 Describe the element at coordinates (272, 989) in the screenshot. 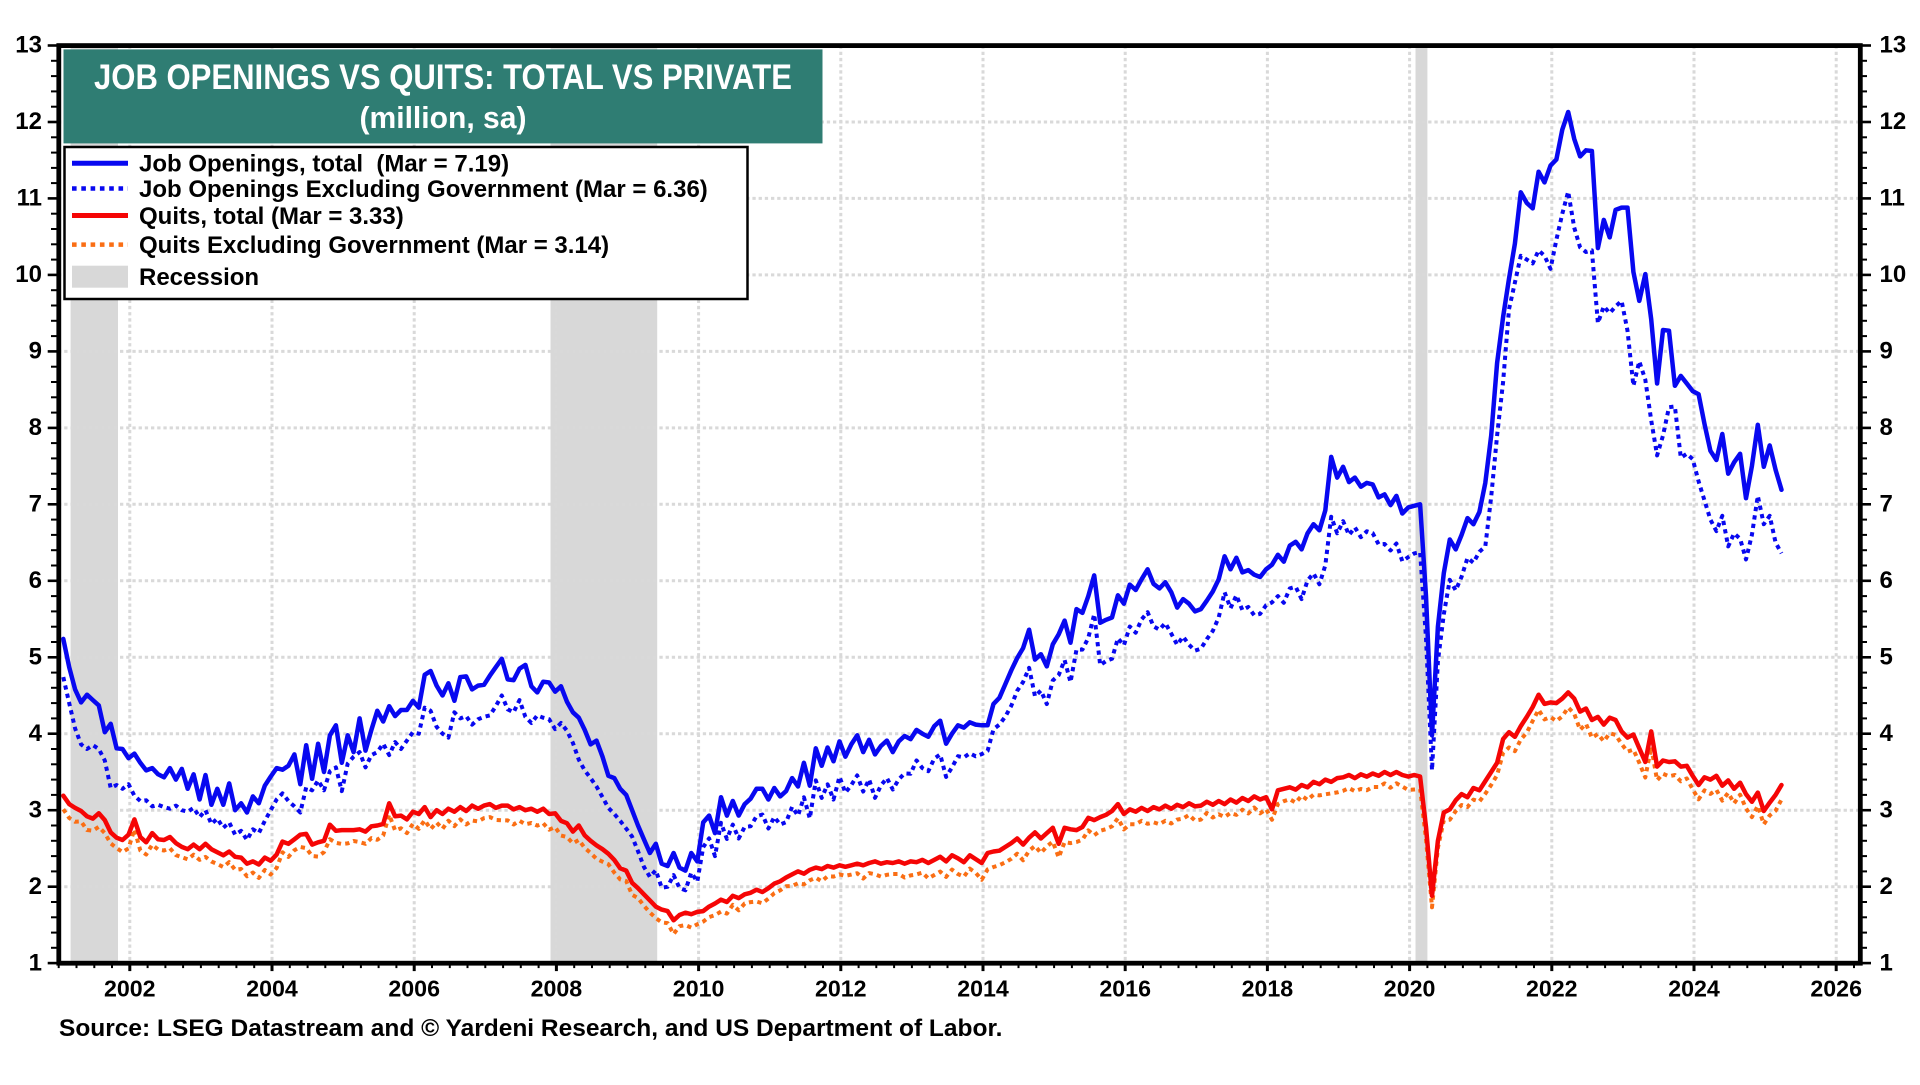

I see `svg-text: 2004` at that location.